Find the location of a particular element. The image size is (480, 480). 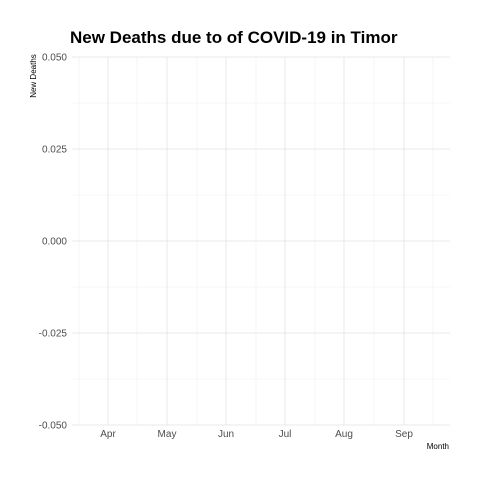

y-axis-label: New Deaths is located at coordinates (33, 76).